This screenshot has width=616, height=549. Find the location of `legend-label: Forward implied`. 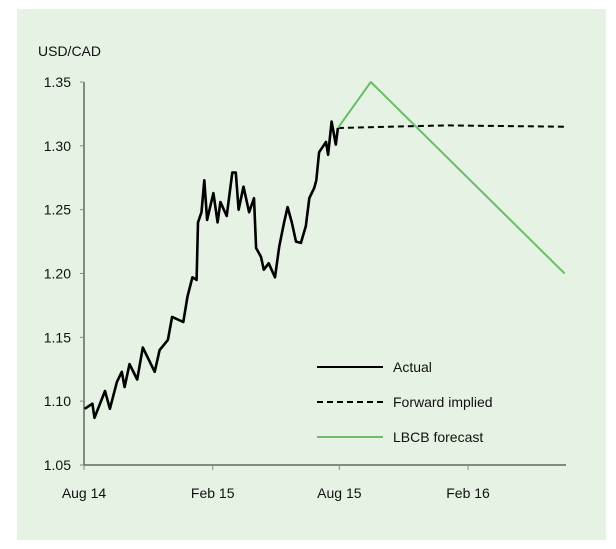

legend-label: Forward implied is located at coordinates (443, 402).